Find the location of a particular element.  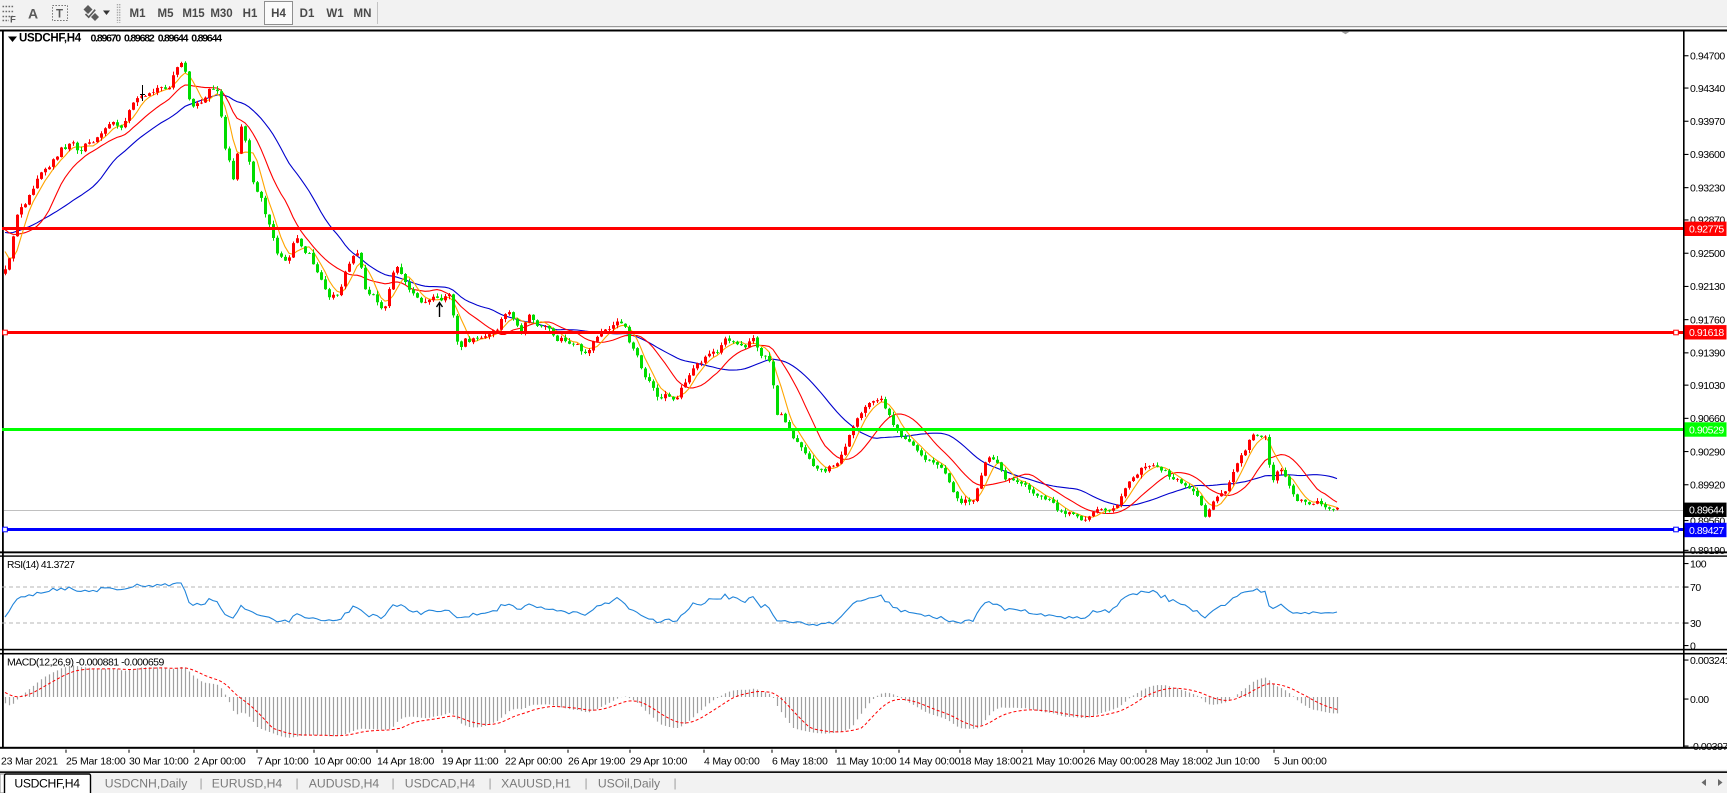

svg-text: 0.90290 is located at coordinates (1707, 452).